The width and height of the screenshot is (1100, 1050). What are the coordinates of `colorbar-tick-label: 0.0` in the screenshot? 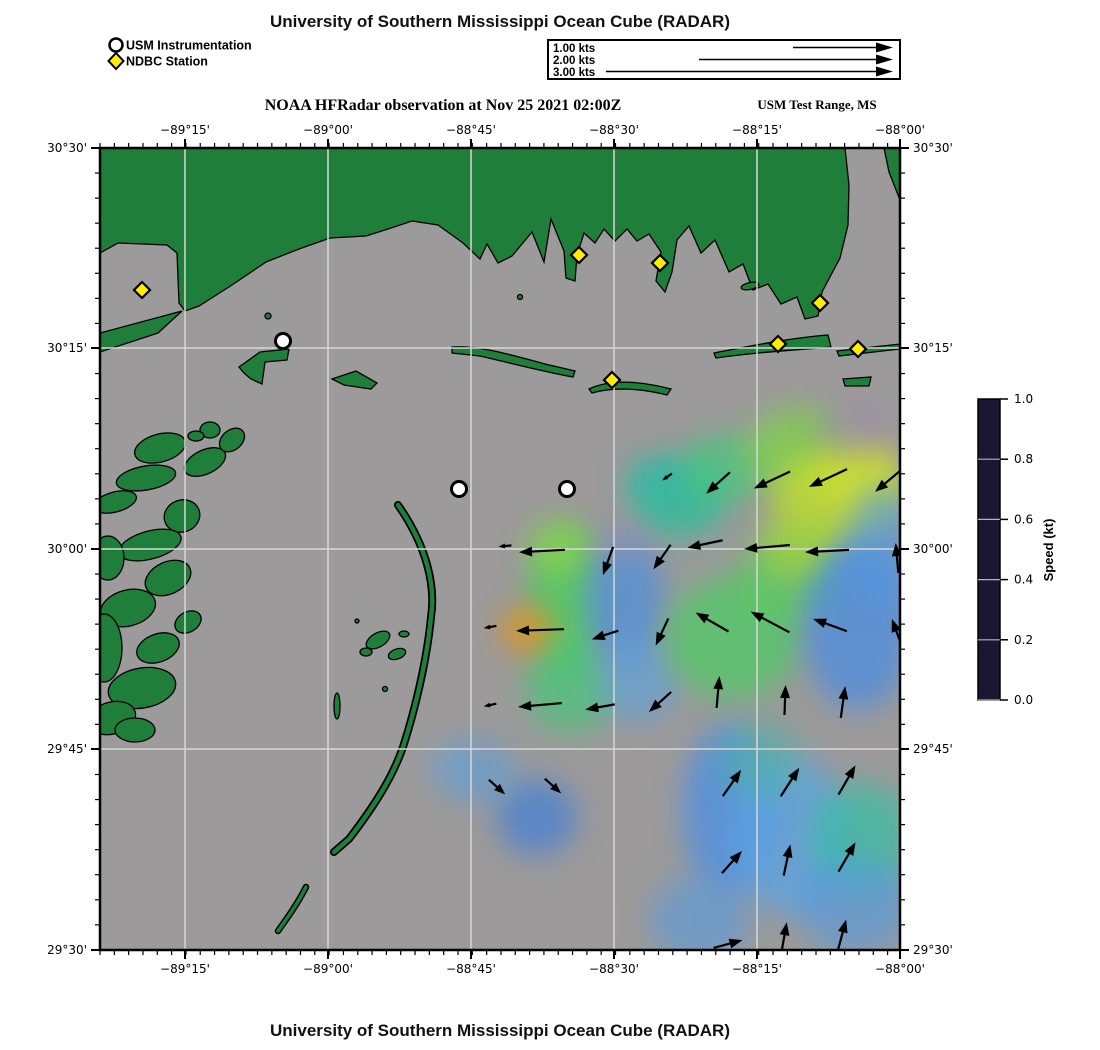 It's located at (1023, 700).